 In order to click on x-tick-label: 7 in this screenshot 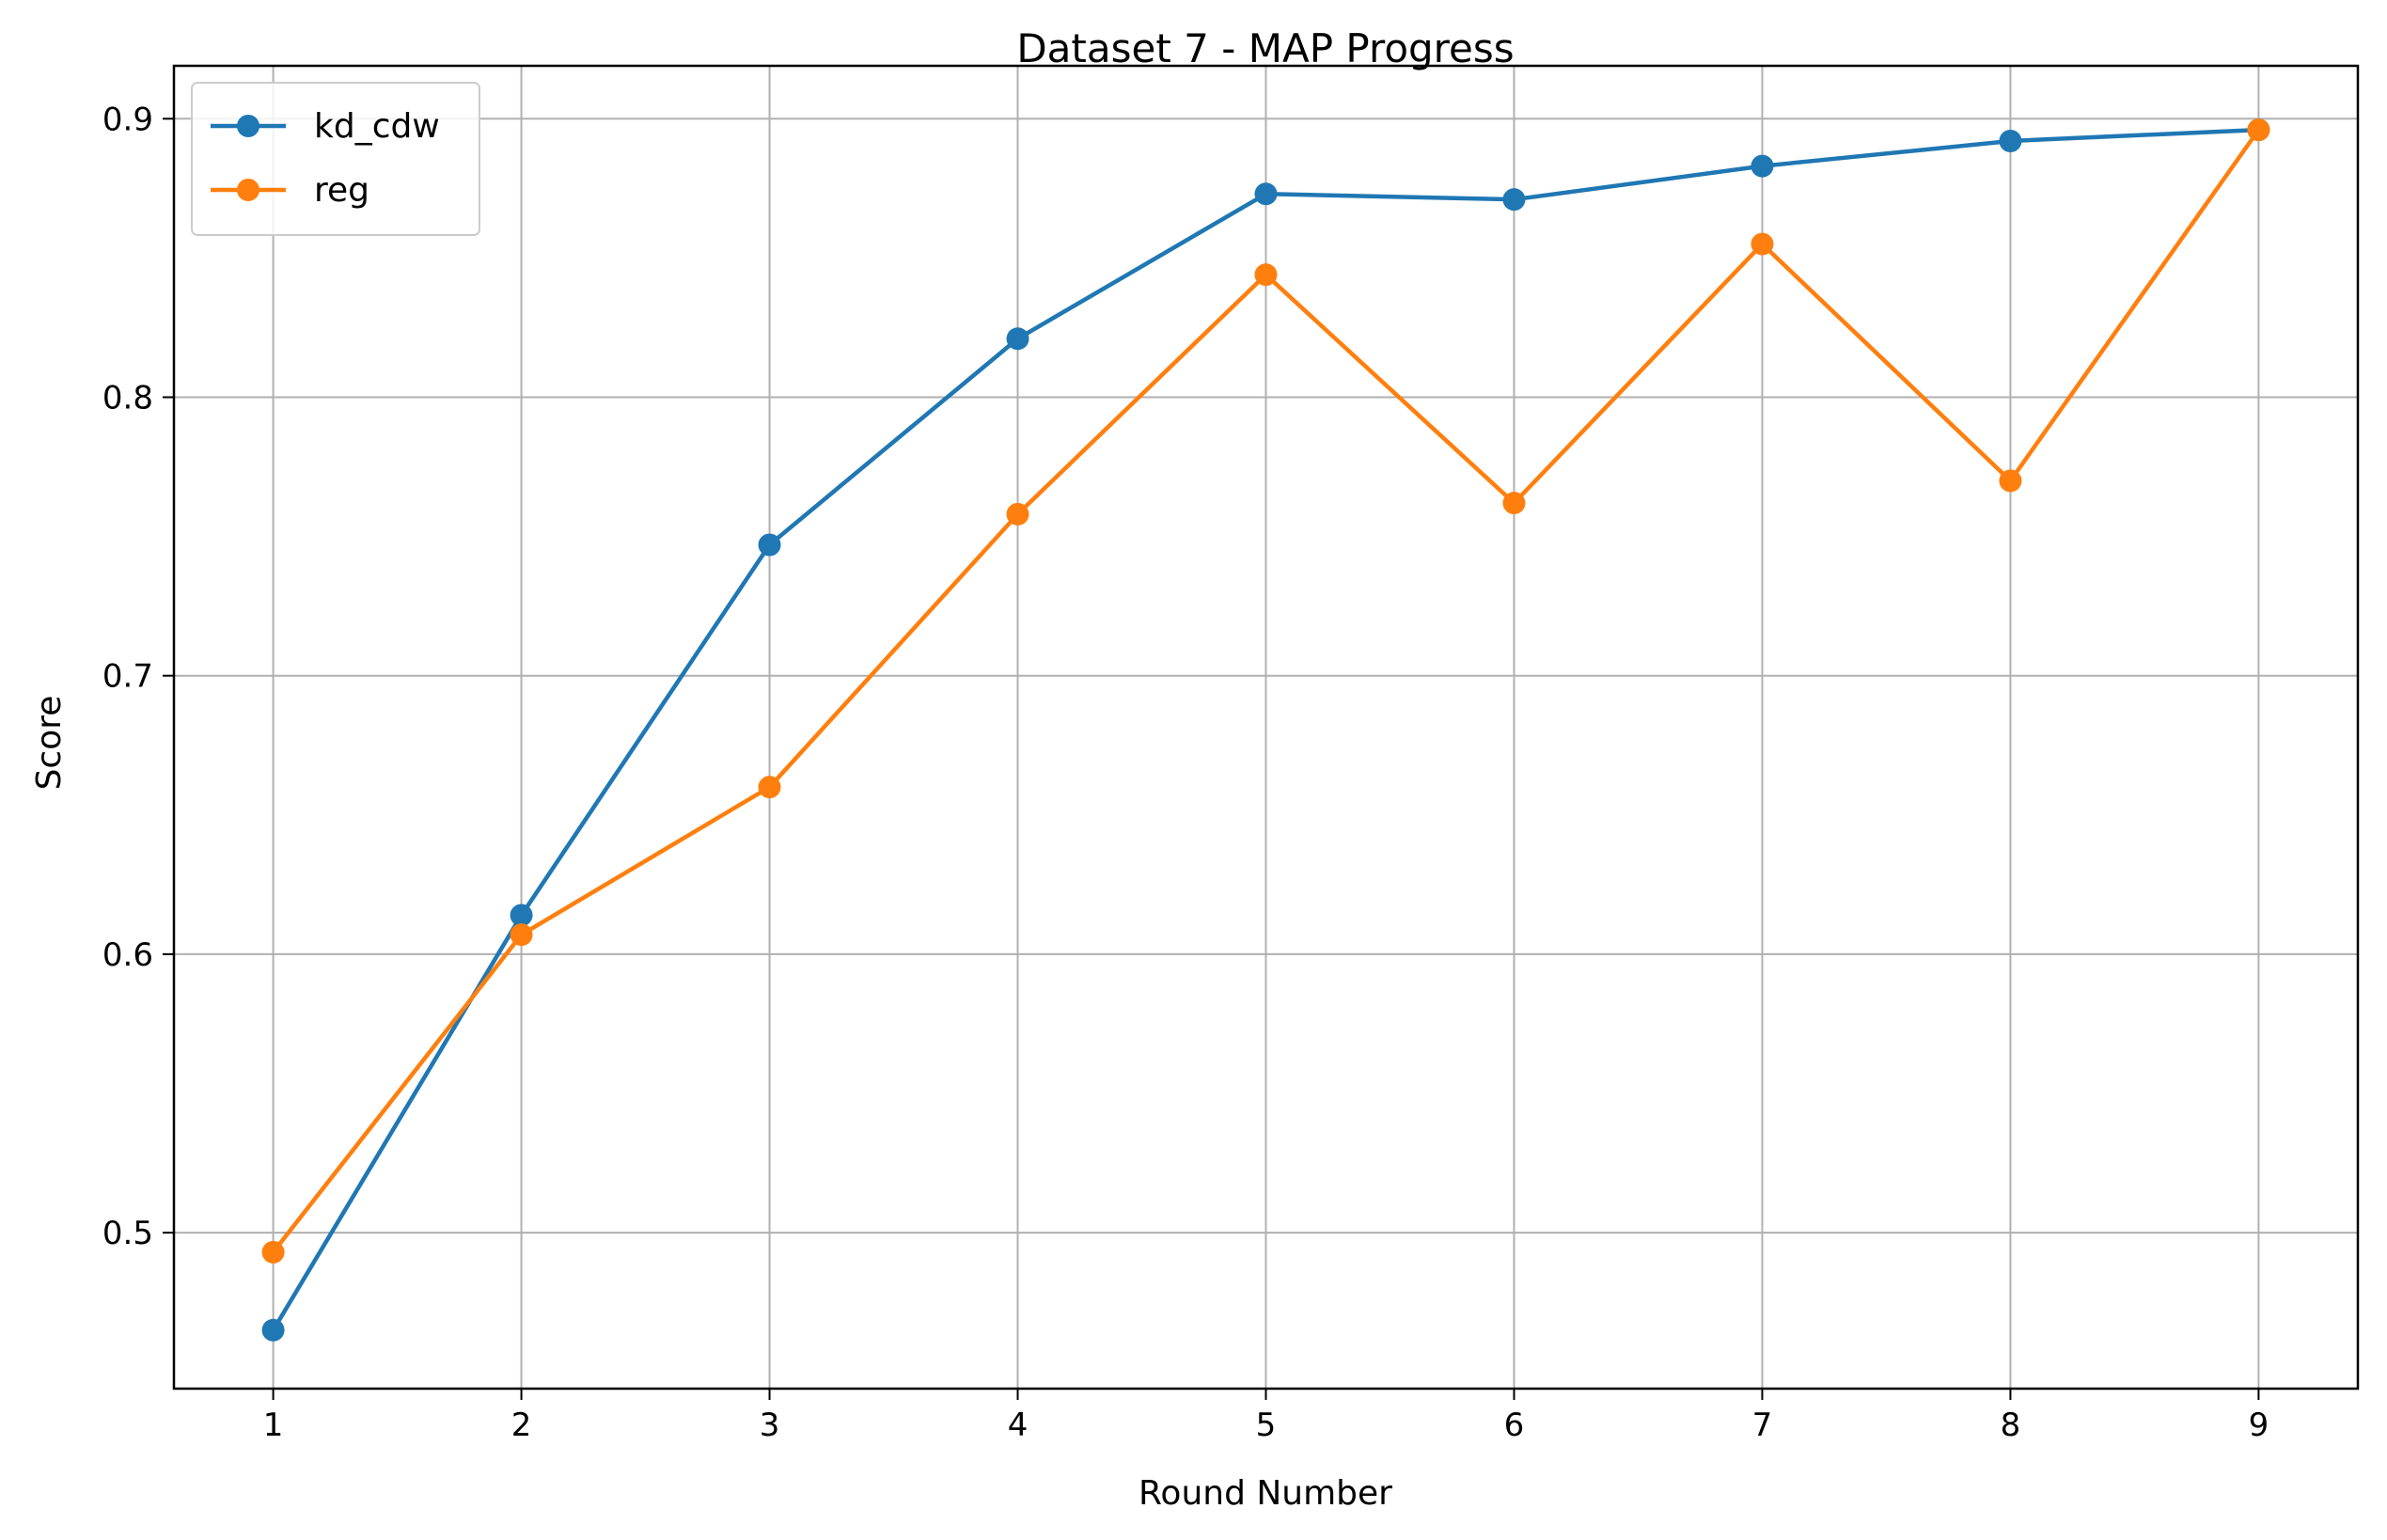, I will do `click(1762, 1425)`.